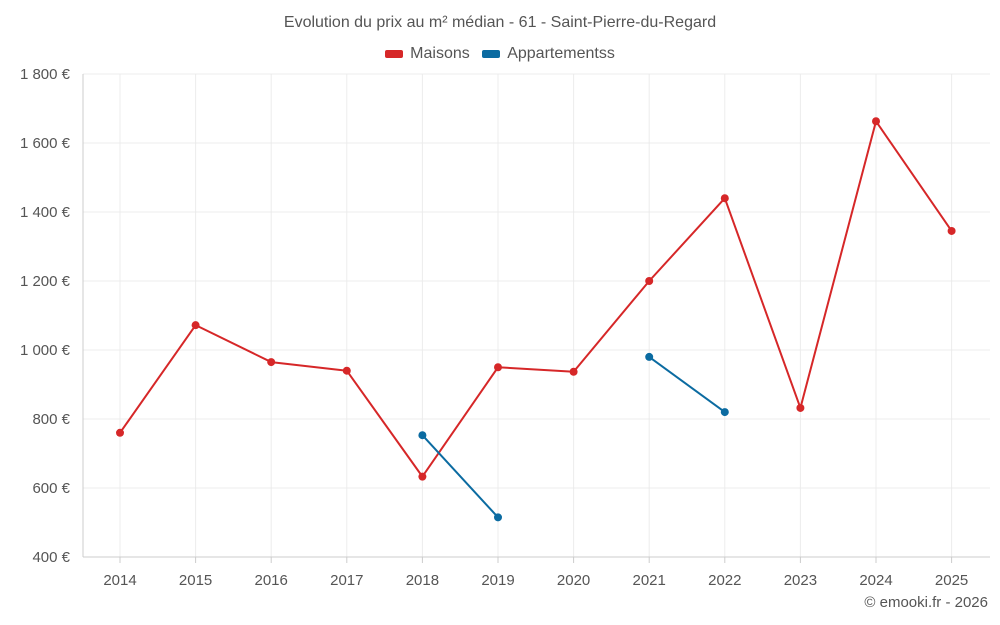 The height and width of the screenshot is (625, 1000). What do you see at coordinates (573, 580) in the screenshot?
I see `x-tick-label: 2020` at bounding box center [573, 580].